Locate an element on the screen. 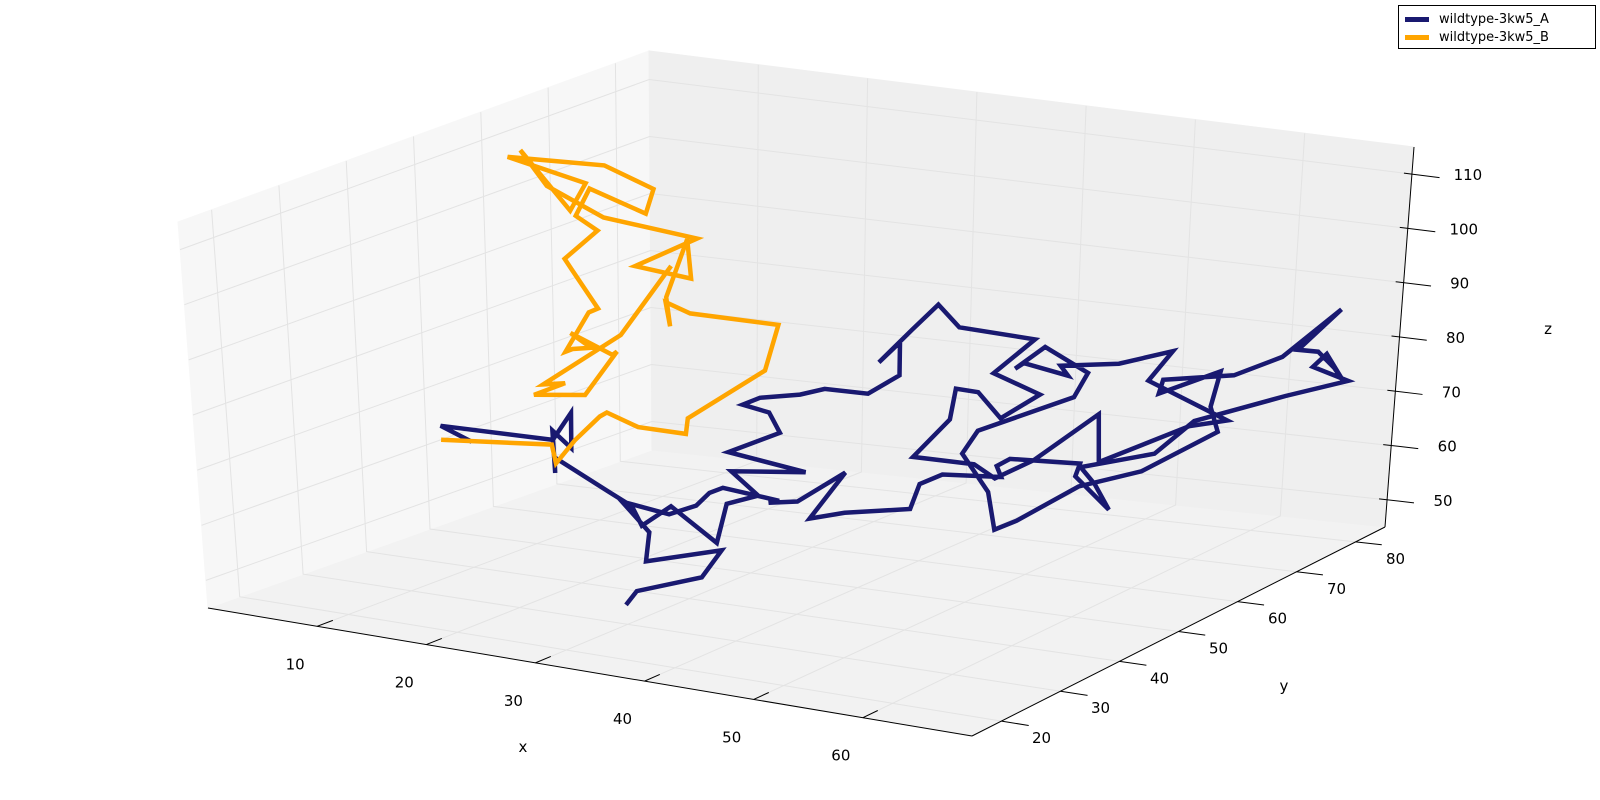  y-tick-label: 80 is located at coordinates (1395, 559).